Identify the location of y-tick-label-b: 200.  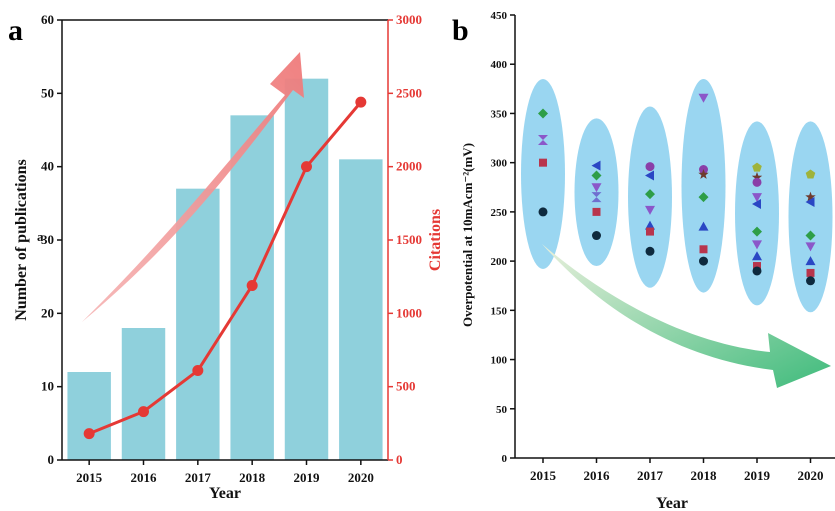
(499, 262).